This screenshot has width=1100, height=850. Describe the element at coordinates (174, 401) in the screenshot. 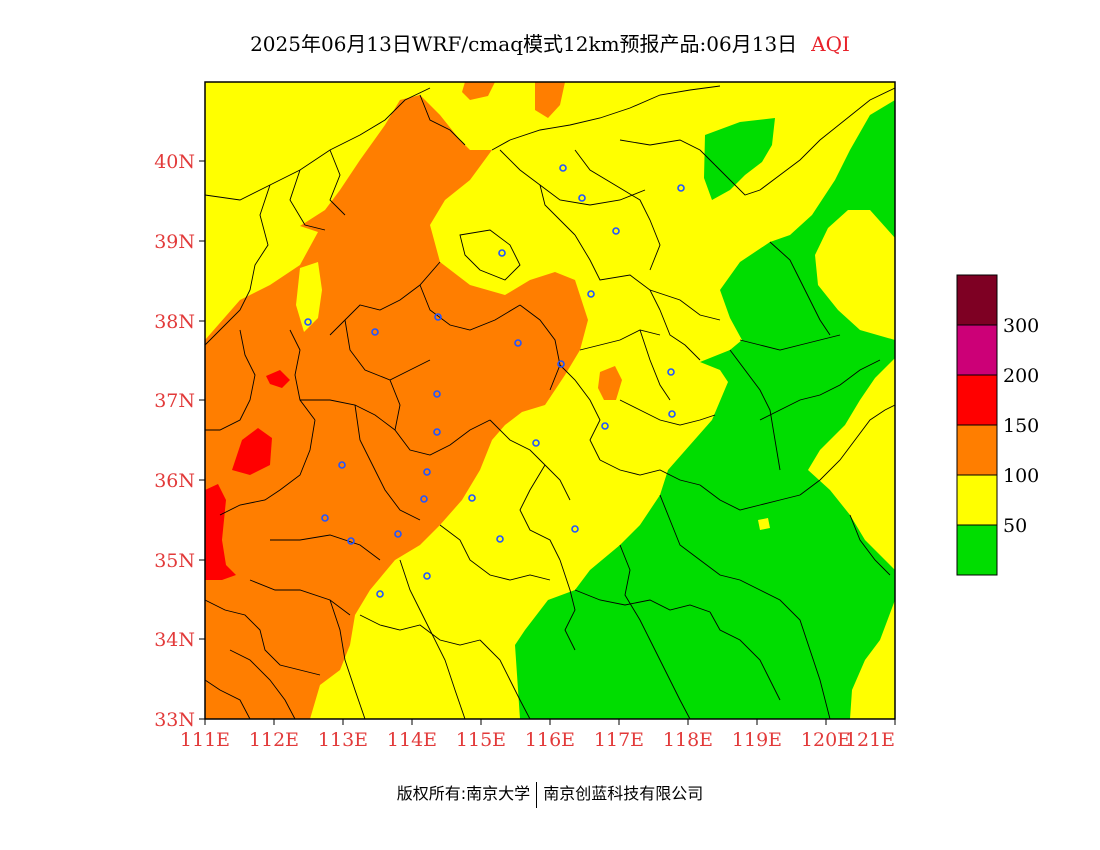

I see `lat-label: 37N` at that location.